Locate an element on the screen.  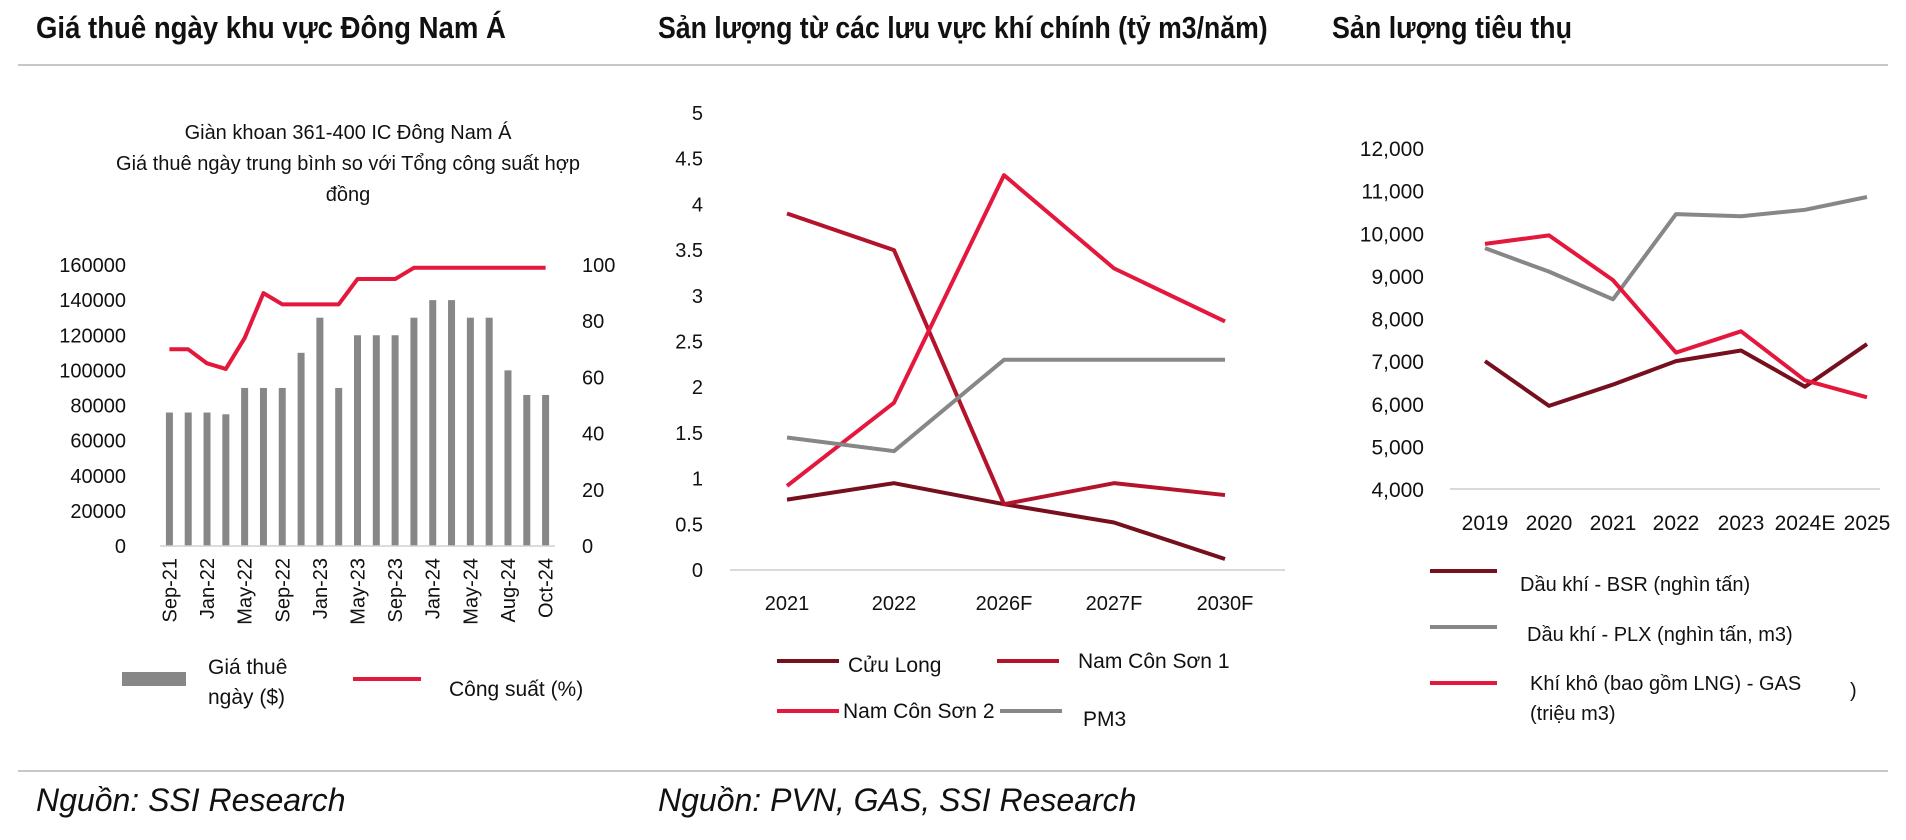
chart2-y-tick-label: 4 is located at coordinates (697, 205).